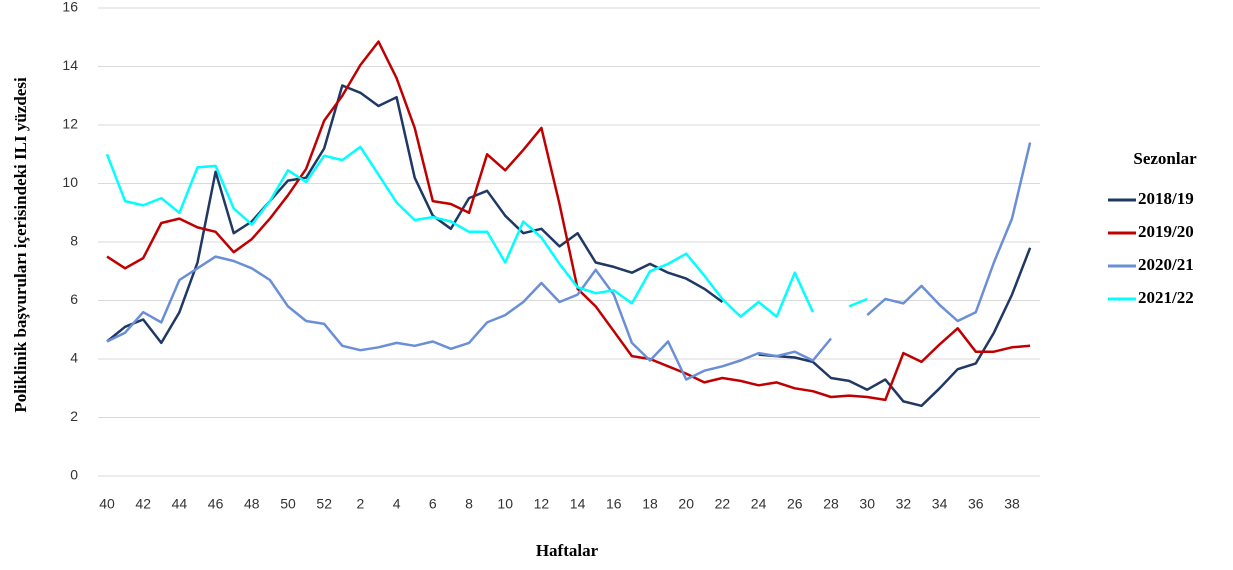 The width and height of the screenshot is (1233, 570). What do you see at coordinates (1166, 198) in the screenshot?
I see `legend-label: 2018/19` at bounding box center [1166, 198].